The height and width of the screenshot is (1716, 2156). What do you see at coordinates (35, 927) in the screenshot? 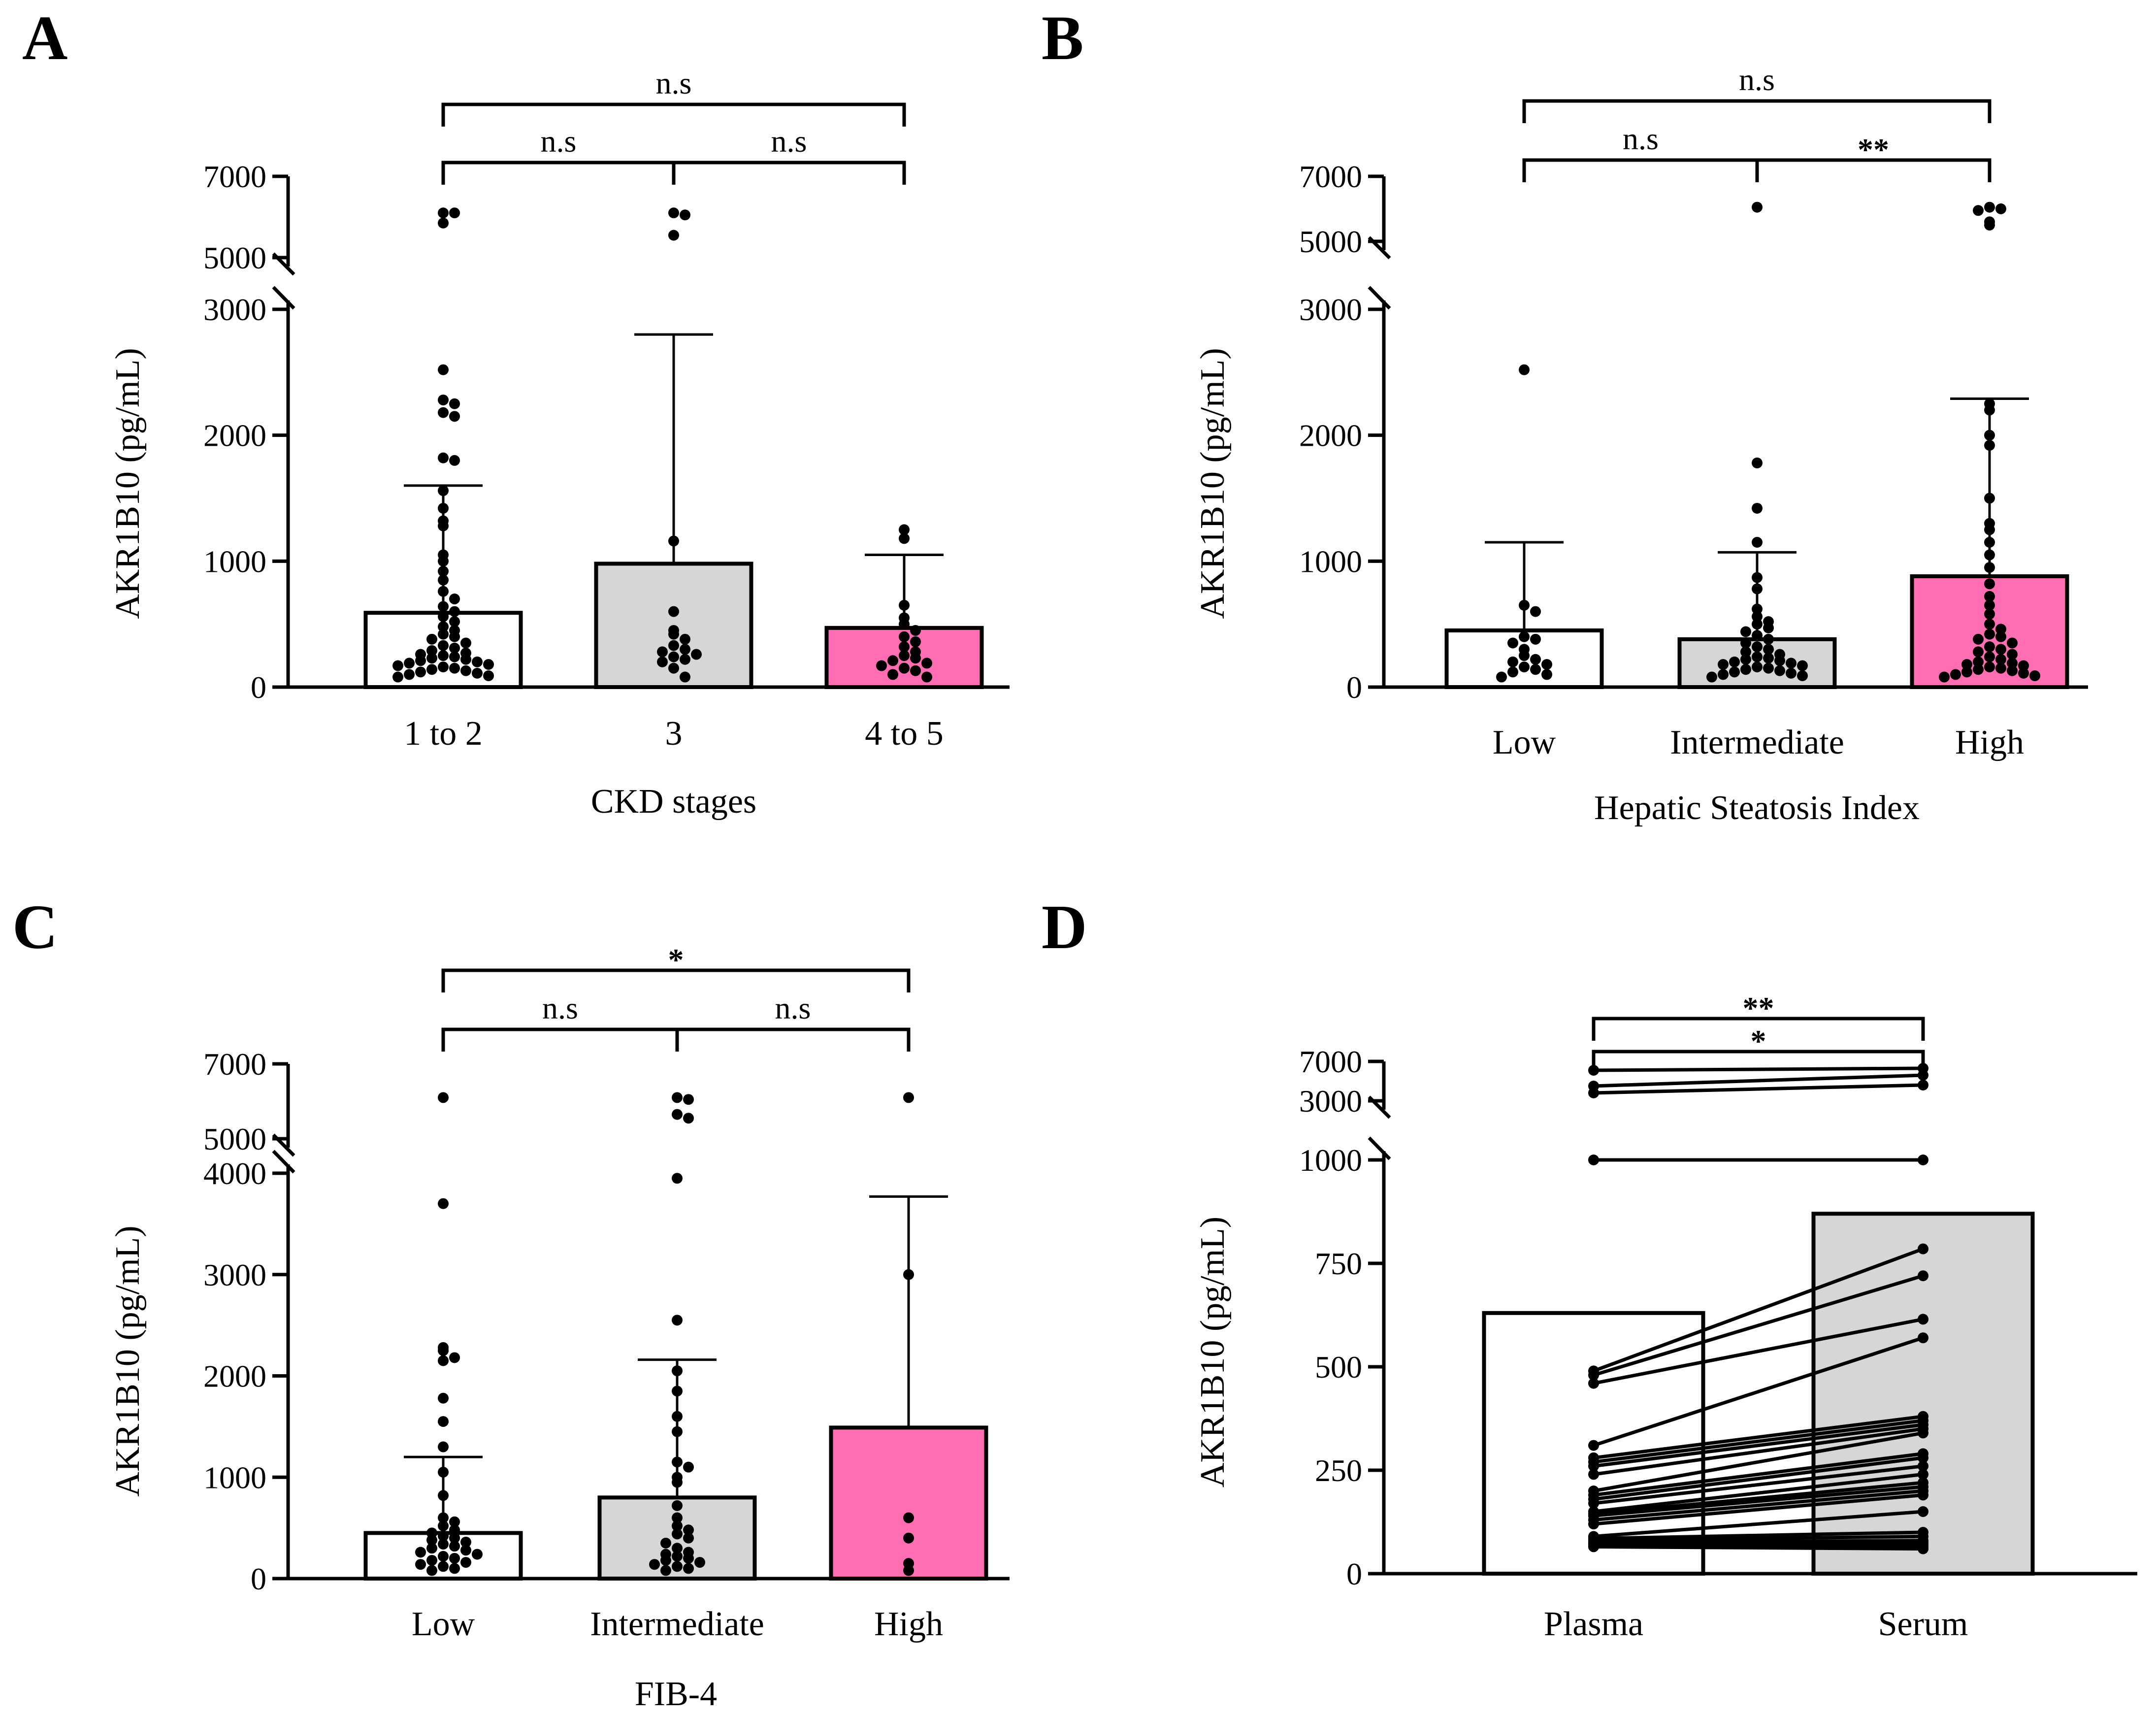
I see `panel-letter: C` at bounding box center [35, 927].